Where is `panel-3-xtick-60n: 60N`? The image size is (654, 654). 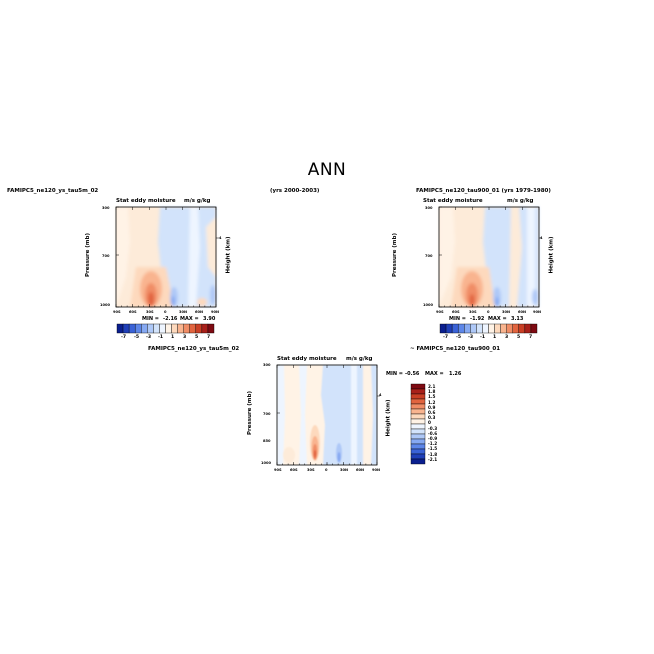 panel-3-xtick-60n: 60N is located at coordinates (360, 470).